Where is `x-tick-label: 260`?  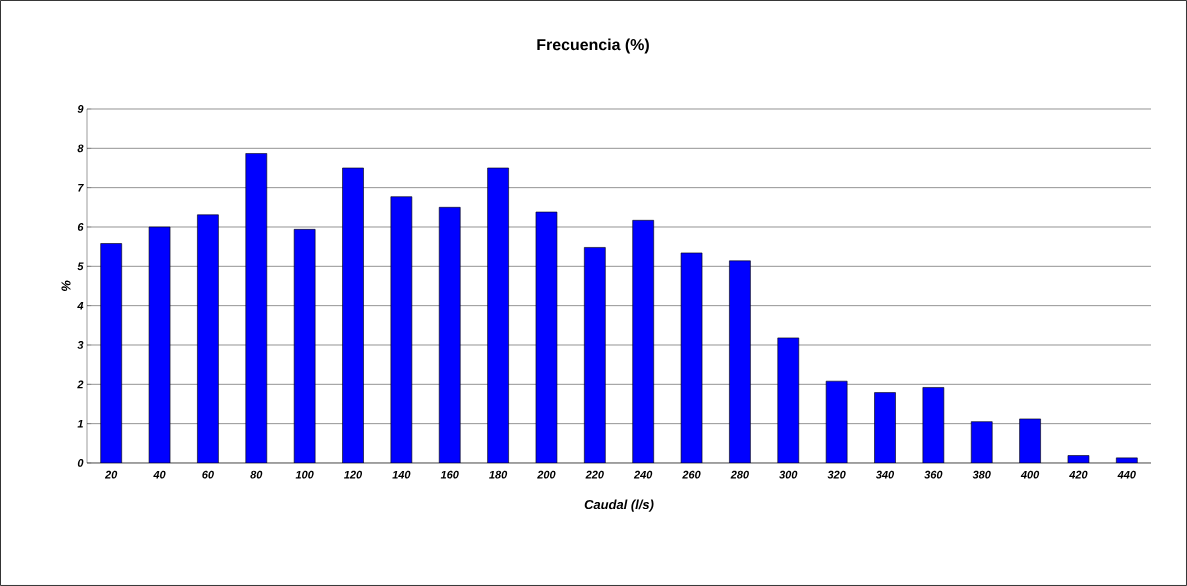
x-tick-label: 260 is located at coordinates (691, 474).